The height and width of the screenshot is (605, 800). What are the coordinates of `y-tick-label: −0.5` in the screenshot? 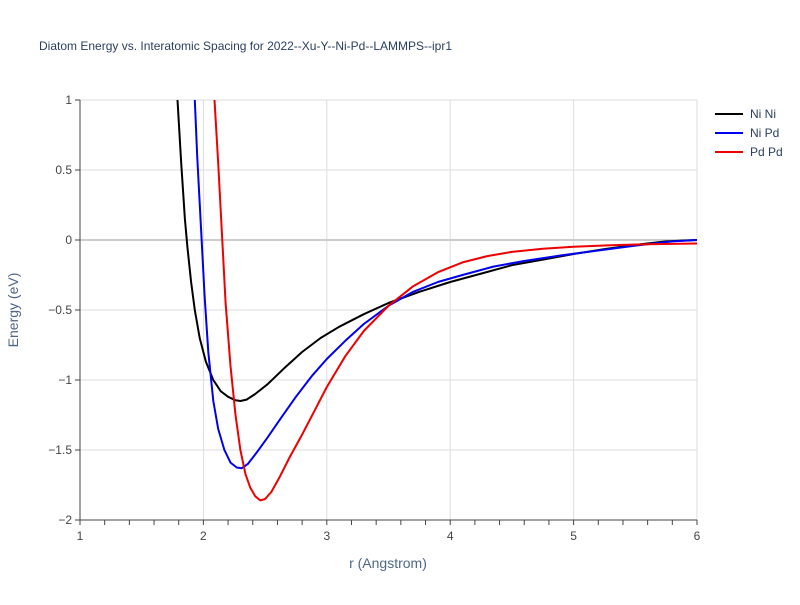 It's located at (60, 310).